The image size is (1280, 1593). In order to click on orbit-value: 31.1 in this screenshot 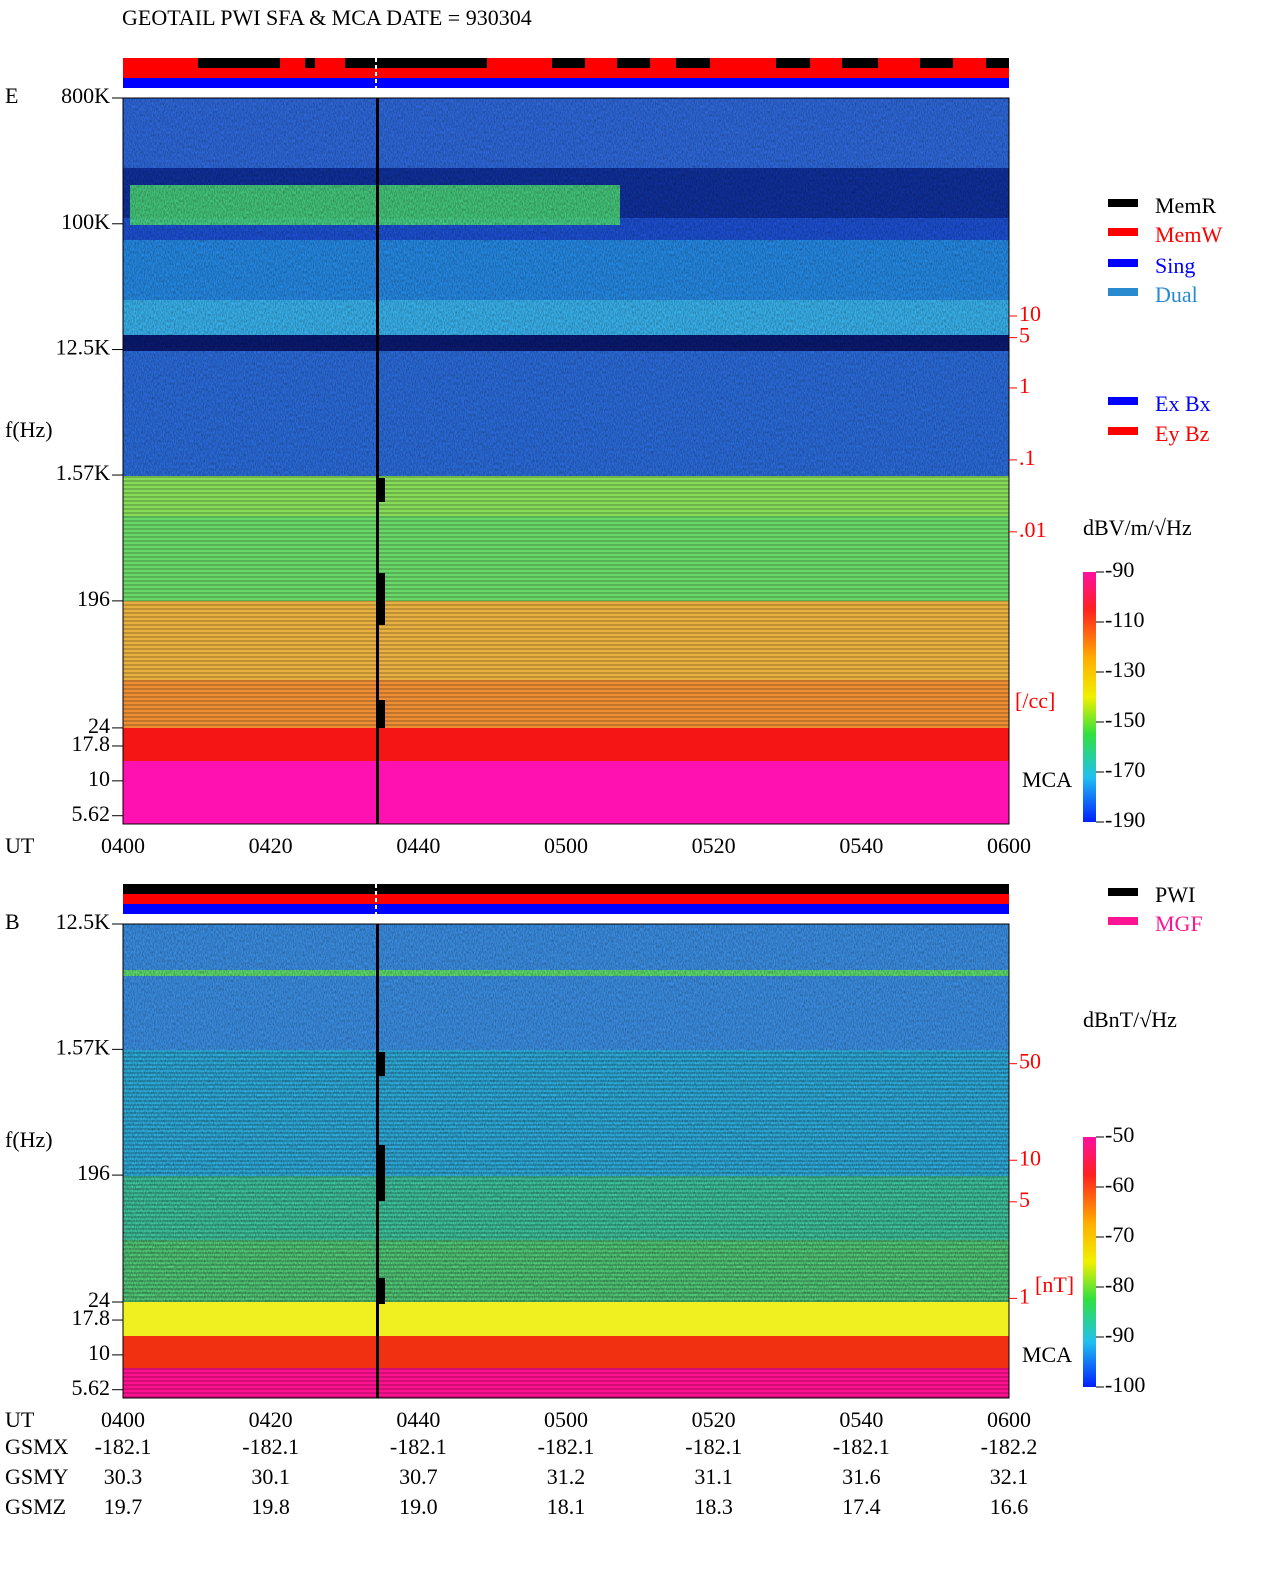, I will do `click(713, 1476)`.